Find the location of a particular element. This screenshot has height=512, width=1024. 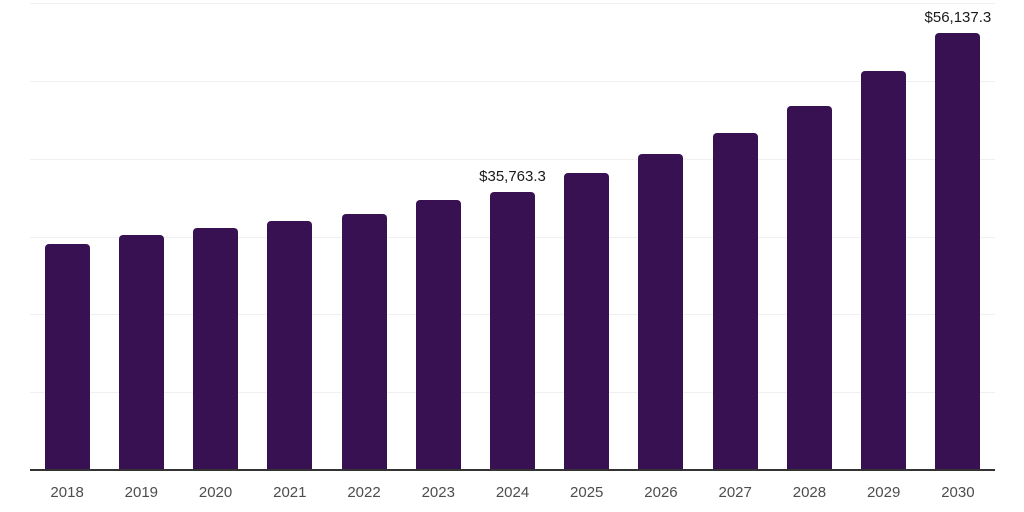

bar-2019 is located at coordinates (141, 352).